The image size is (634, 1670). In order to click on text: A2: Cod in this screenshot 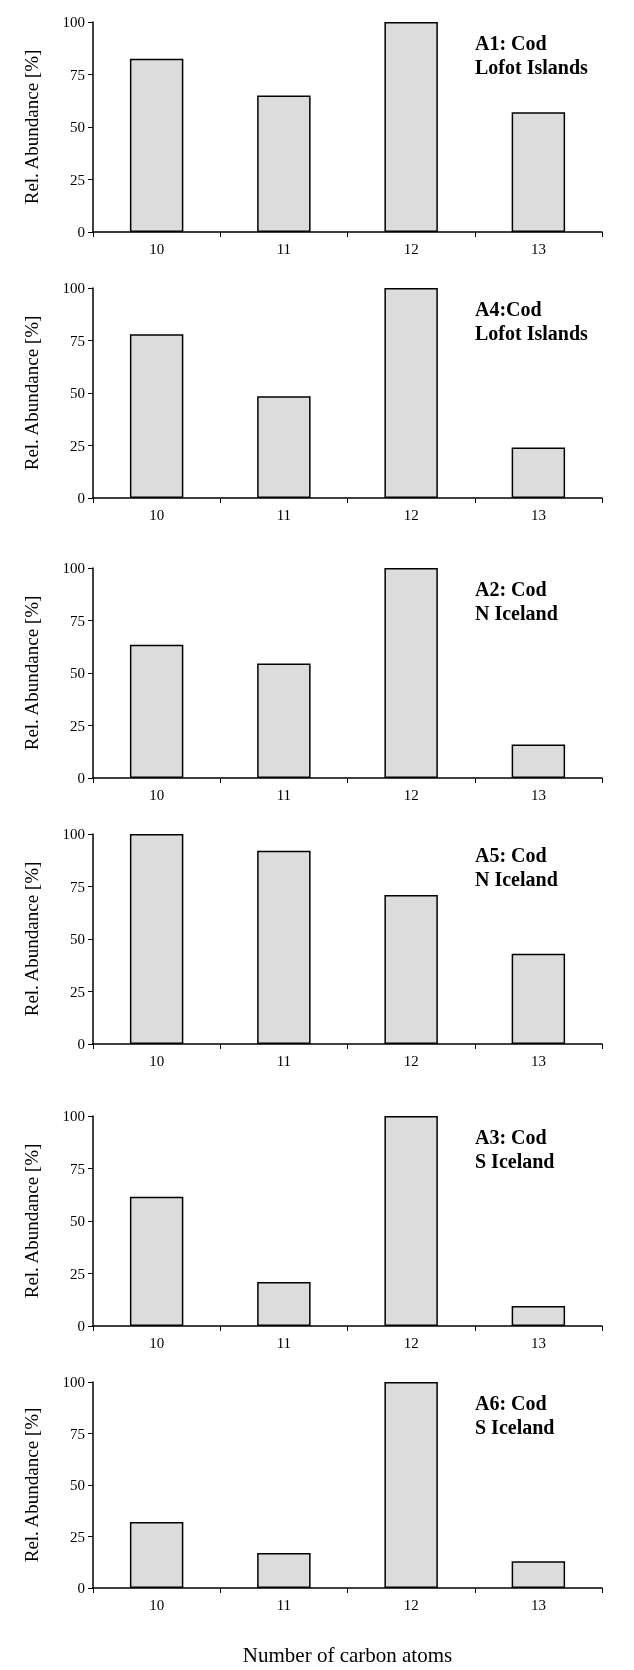, I will do `click(511, 589)`.